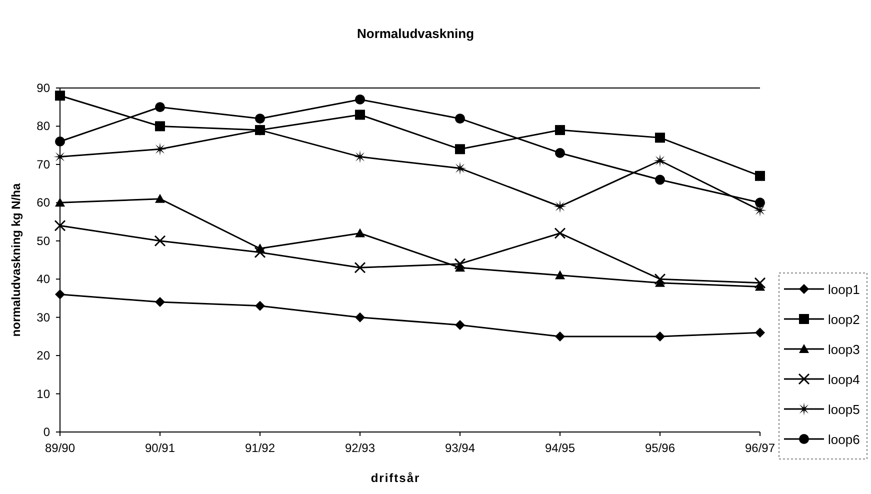 Image resolution: width=871 pixels, height=494 pixels. What do you see at coordinates (43, 241) in the screenshot?
I see `y-tick-label: 50` at bounding box center [43, 241].